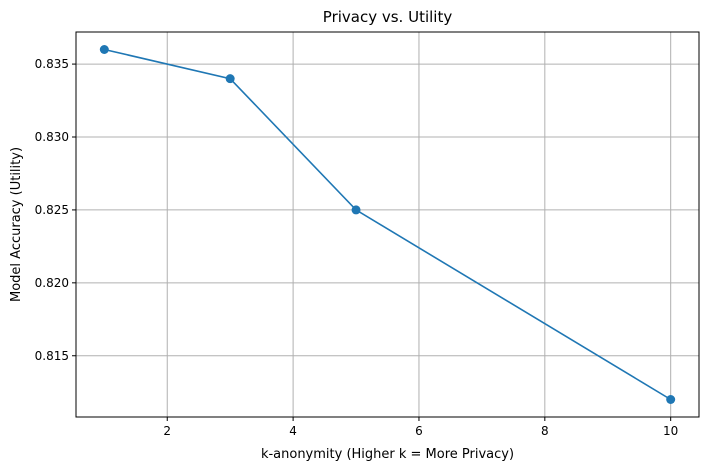 The width and height of the screenshot is (708, 475). Describe the element at coordinates (52, 356) in the screenshot. I see `y-tick-label: 0.815` at that location.